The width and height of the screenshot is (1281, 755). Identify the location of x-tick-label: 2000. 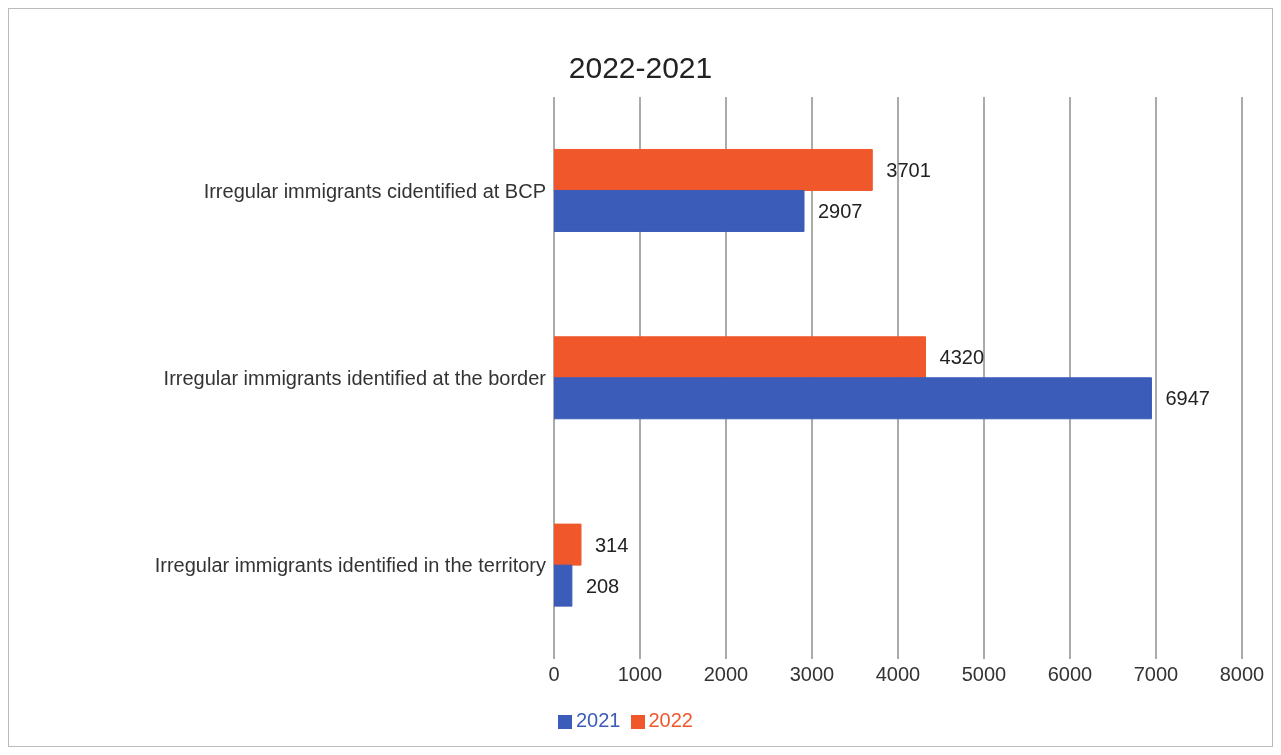
(726, 674).